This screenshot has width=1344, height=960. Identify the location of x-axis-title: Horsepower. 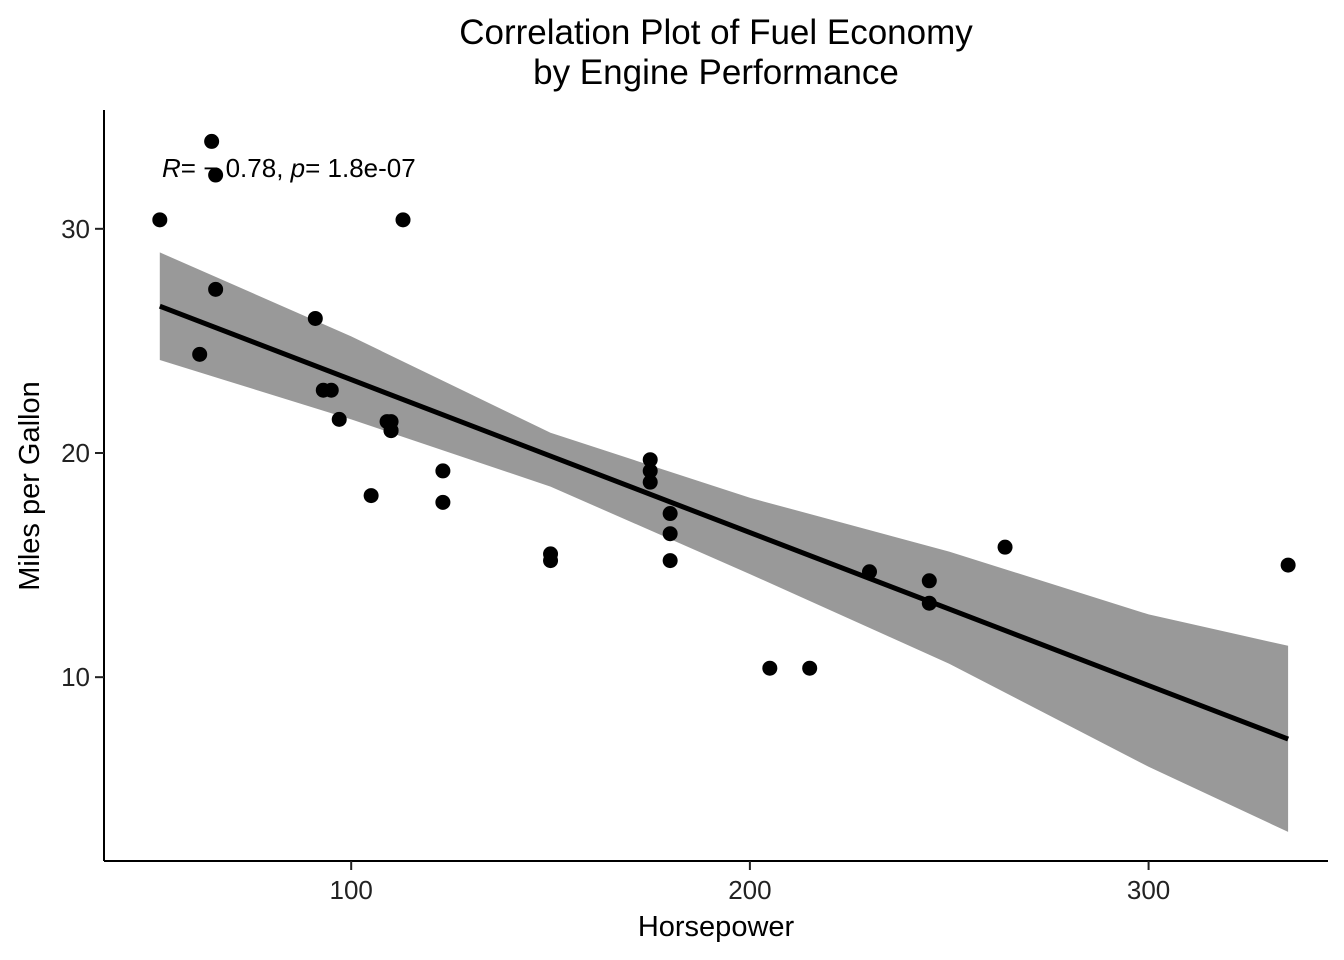
(716, 927).